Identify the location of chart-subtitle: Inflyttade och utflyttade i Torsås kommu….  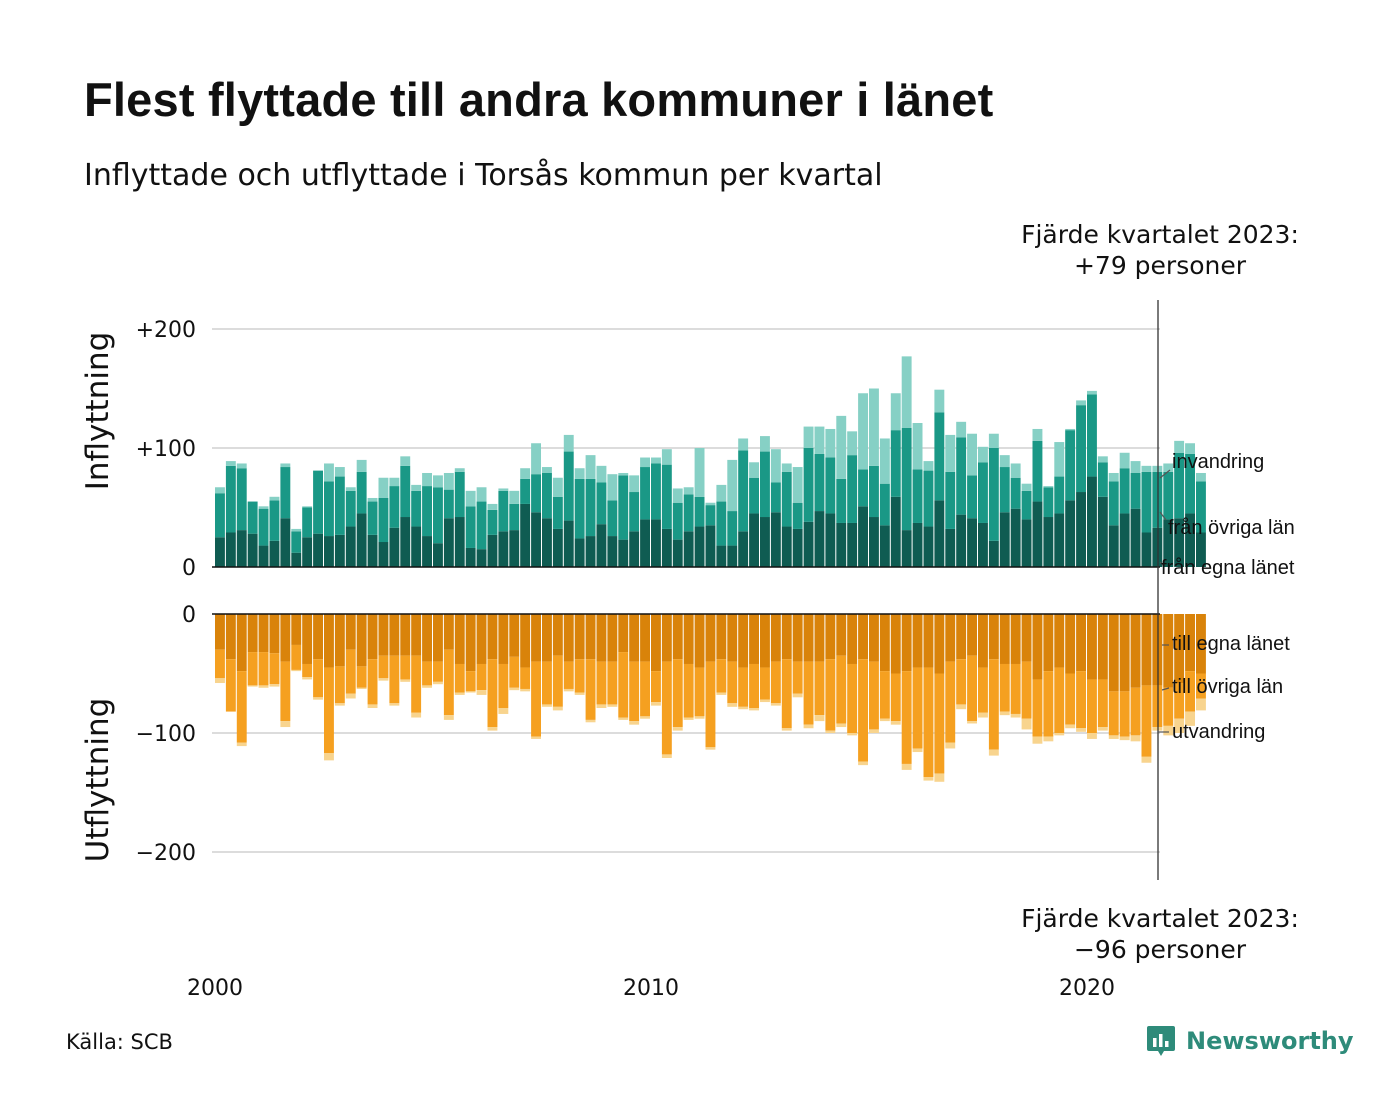
(483, 175).